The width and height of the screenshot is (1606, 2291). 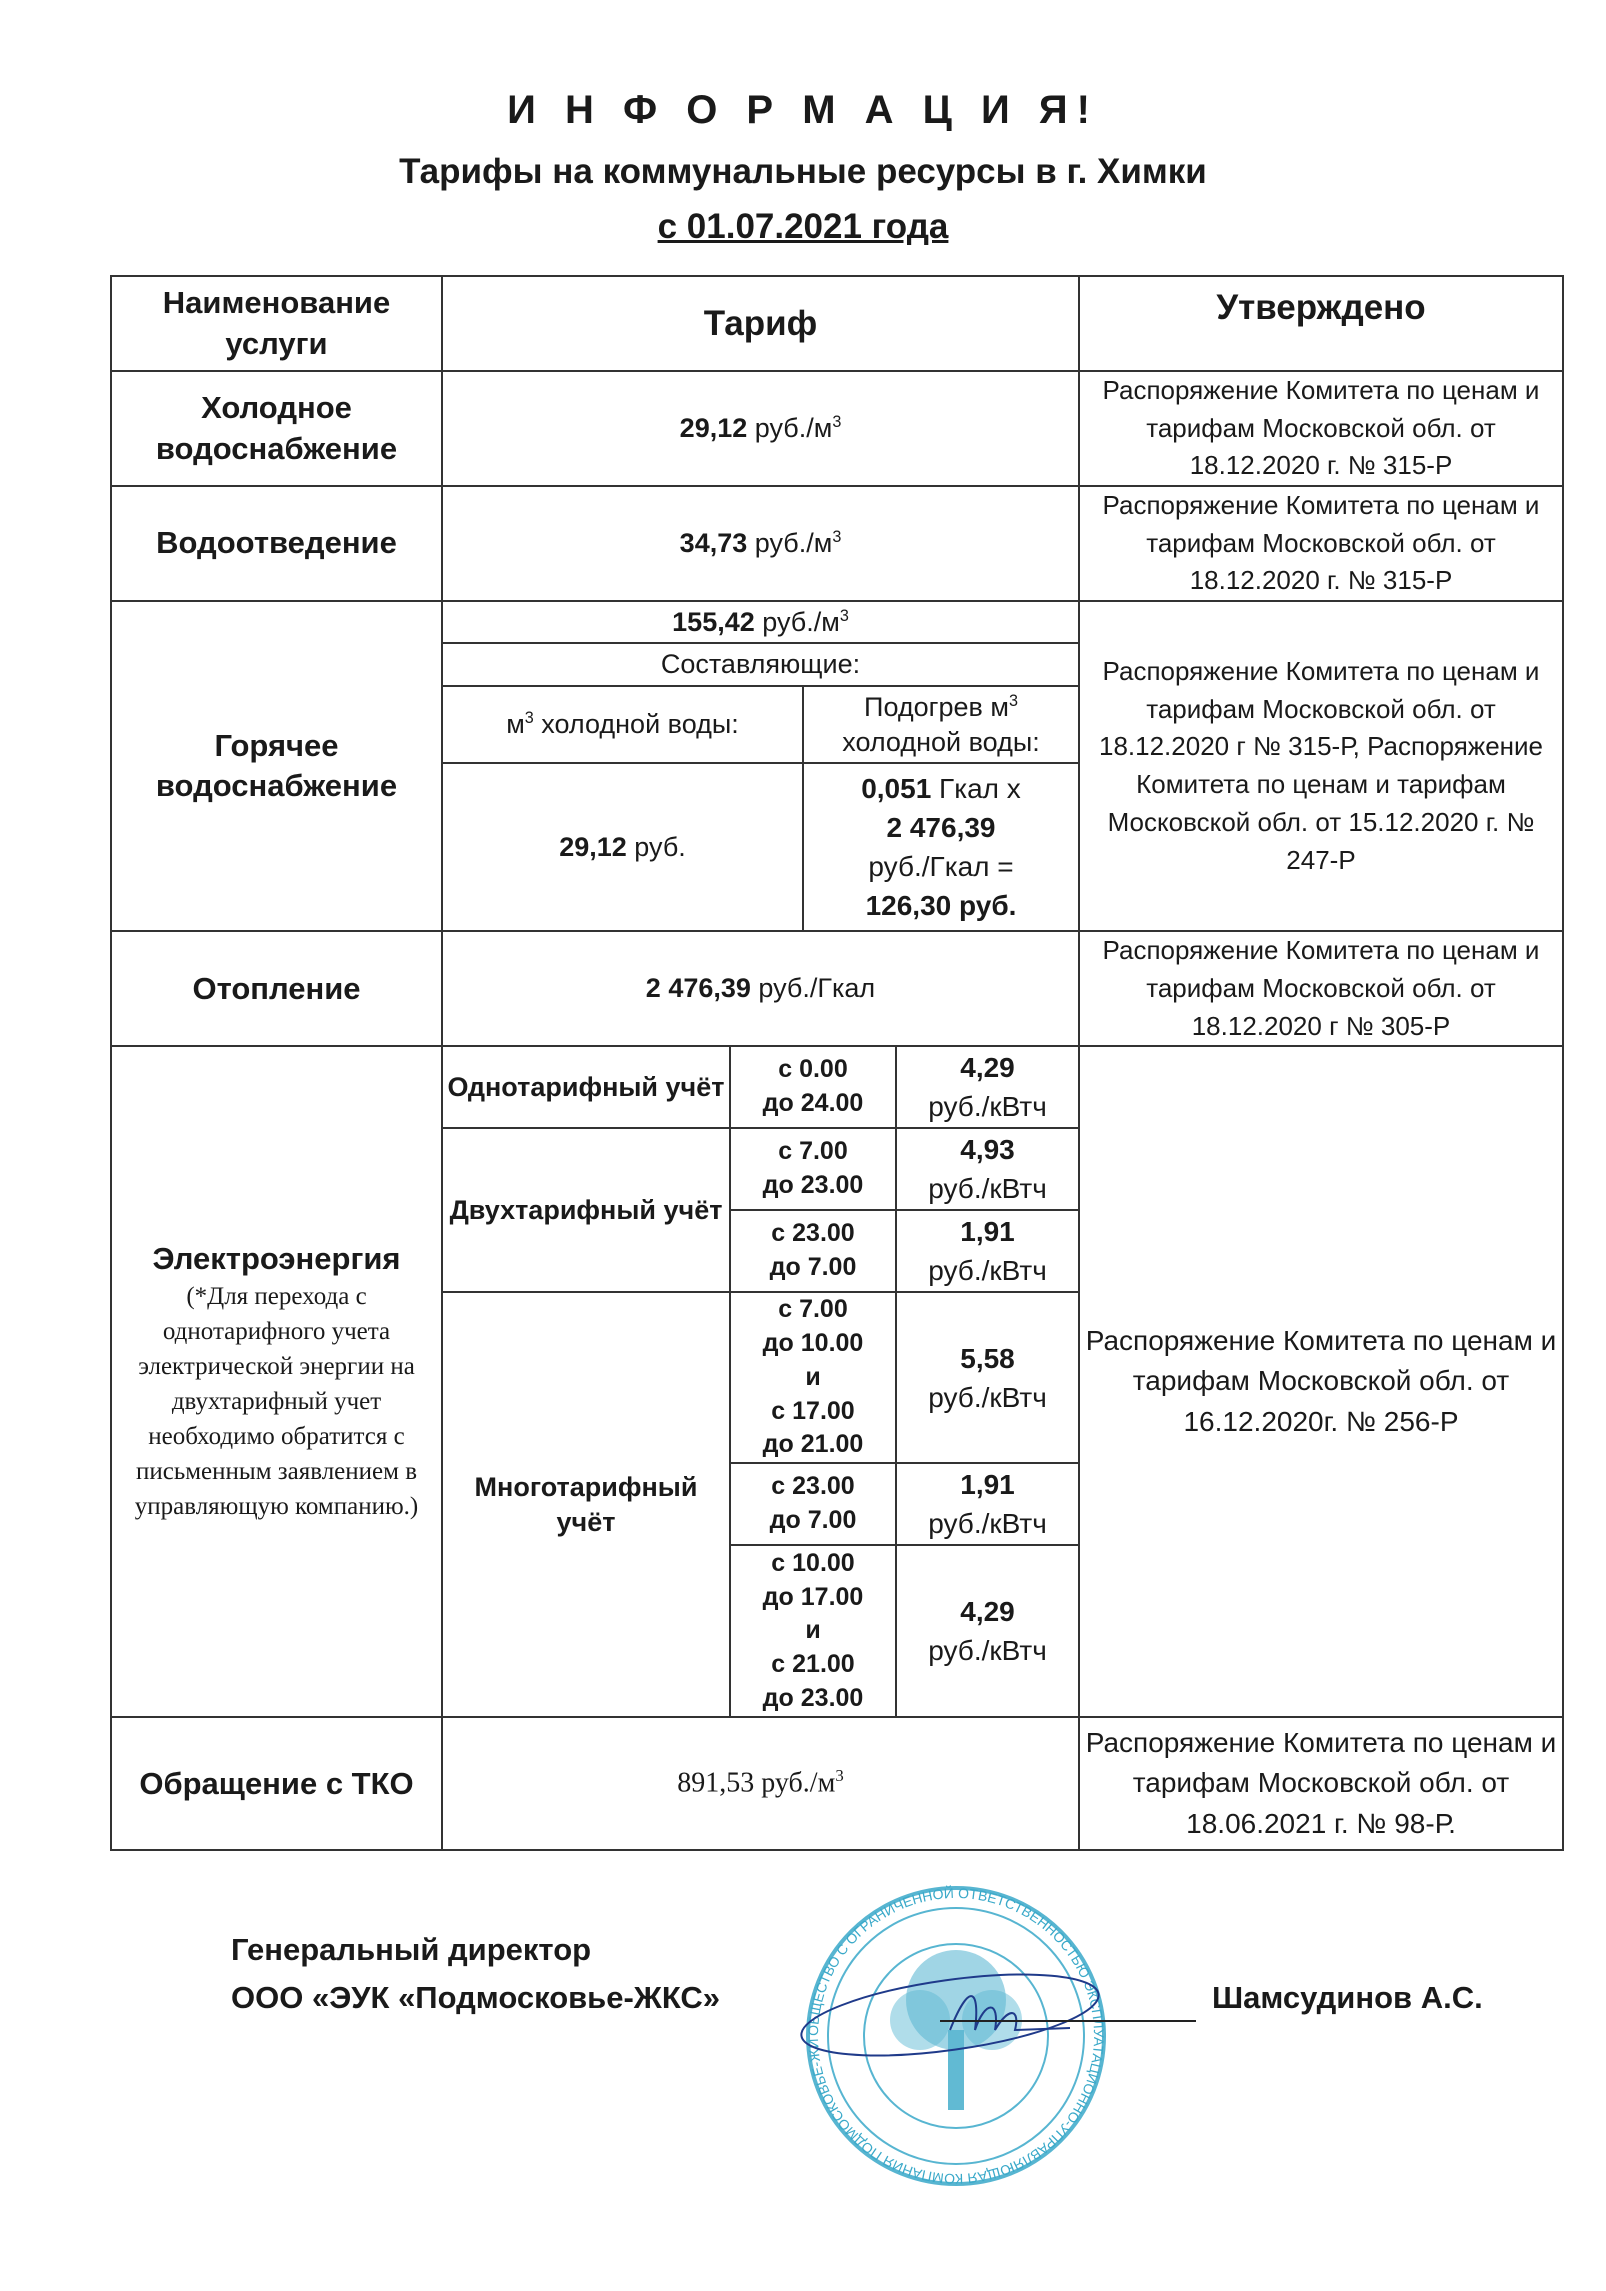 I want to click on time-range: с 7.00 до 23.00, so click(x=813, y=1169).